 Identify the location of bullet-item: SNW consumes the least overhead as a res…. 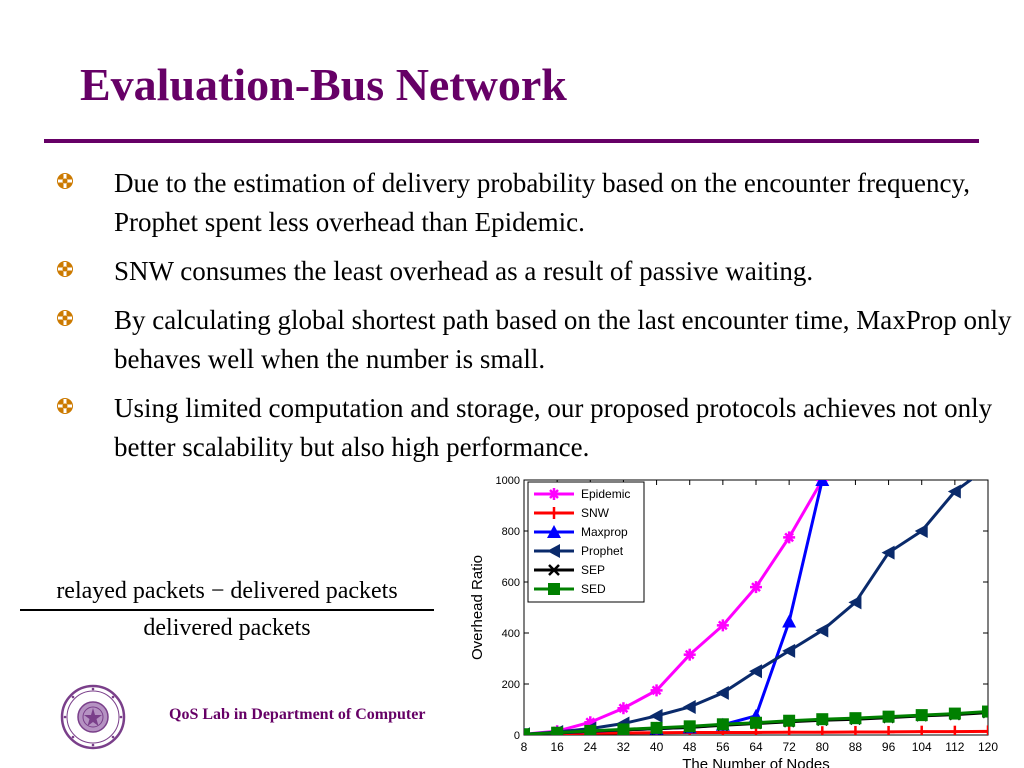
(536, 271).